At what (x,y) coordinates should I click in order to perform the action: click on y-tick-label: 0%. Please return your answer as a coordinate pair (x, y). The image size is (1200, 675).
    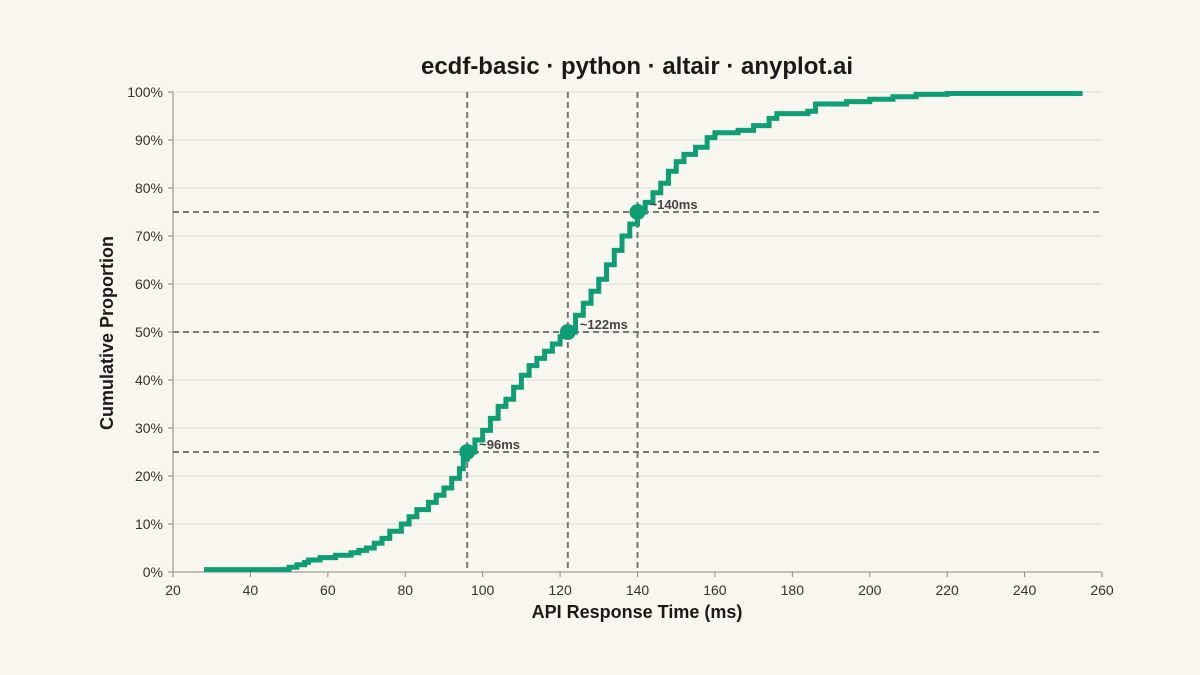
    Looking at the image, I should click on (153, 572).